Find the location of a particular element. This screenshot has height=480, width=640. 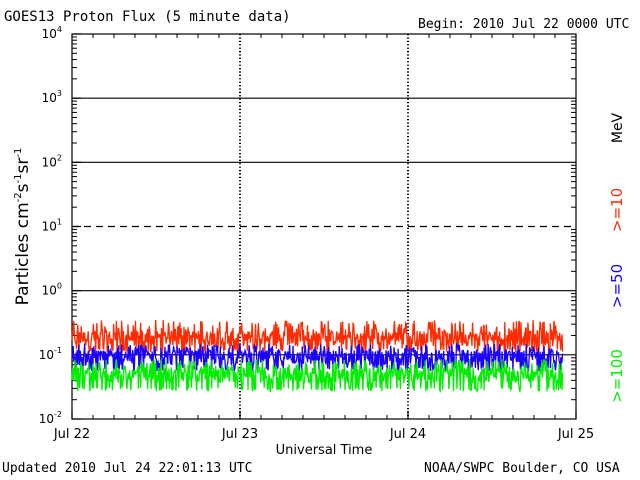

x-tick-label: Jul 22 is located at coordinates (71, 434).